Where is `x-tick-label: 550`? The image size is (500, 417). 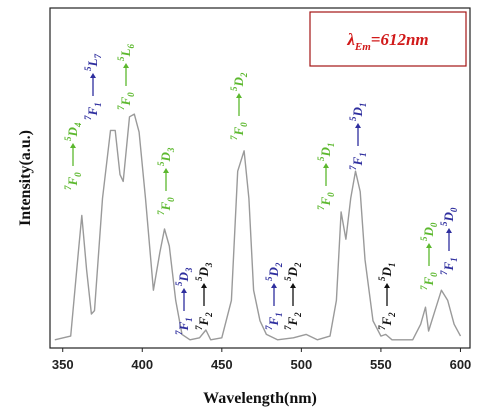 x-tick-label: 550 is located at coordinates (381, 364).